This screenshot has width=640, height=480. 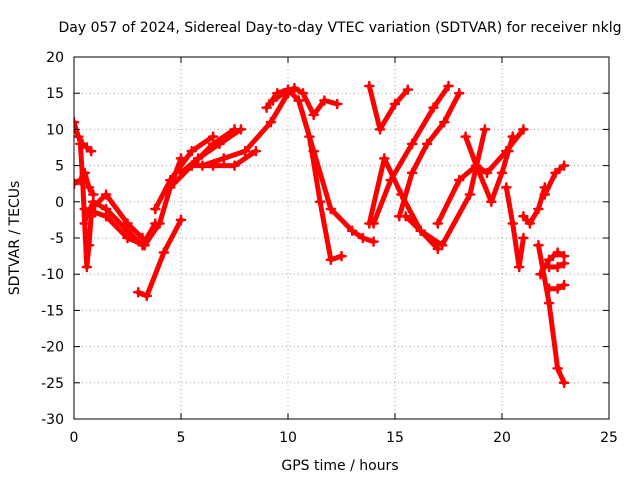 What do you see at coordinates (339, 466) in the screenshot?
I see `x-axis-label: GPS time / hours` at bounding box center [339, 466].